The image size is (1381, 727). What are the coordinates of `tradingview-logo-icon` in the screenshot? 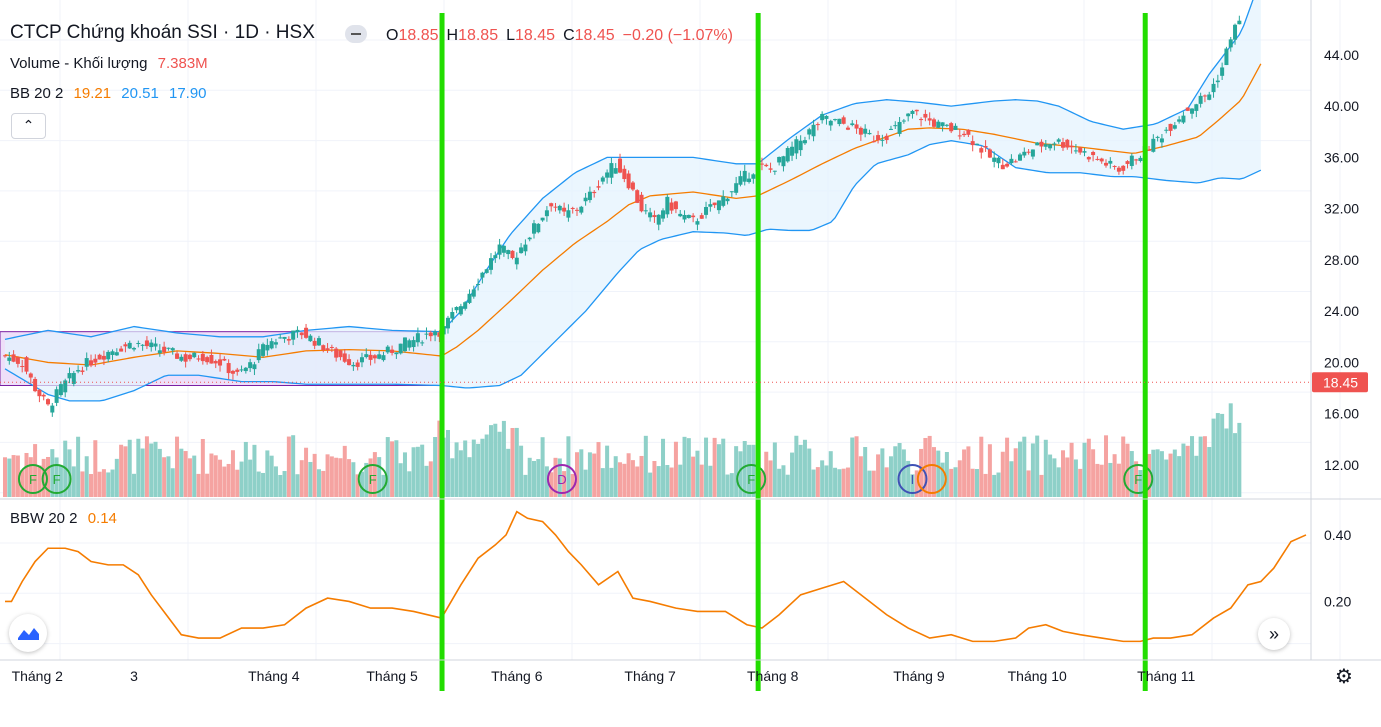 It's located at (28, 633).